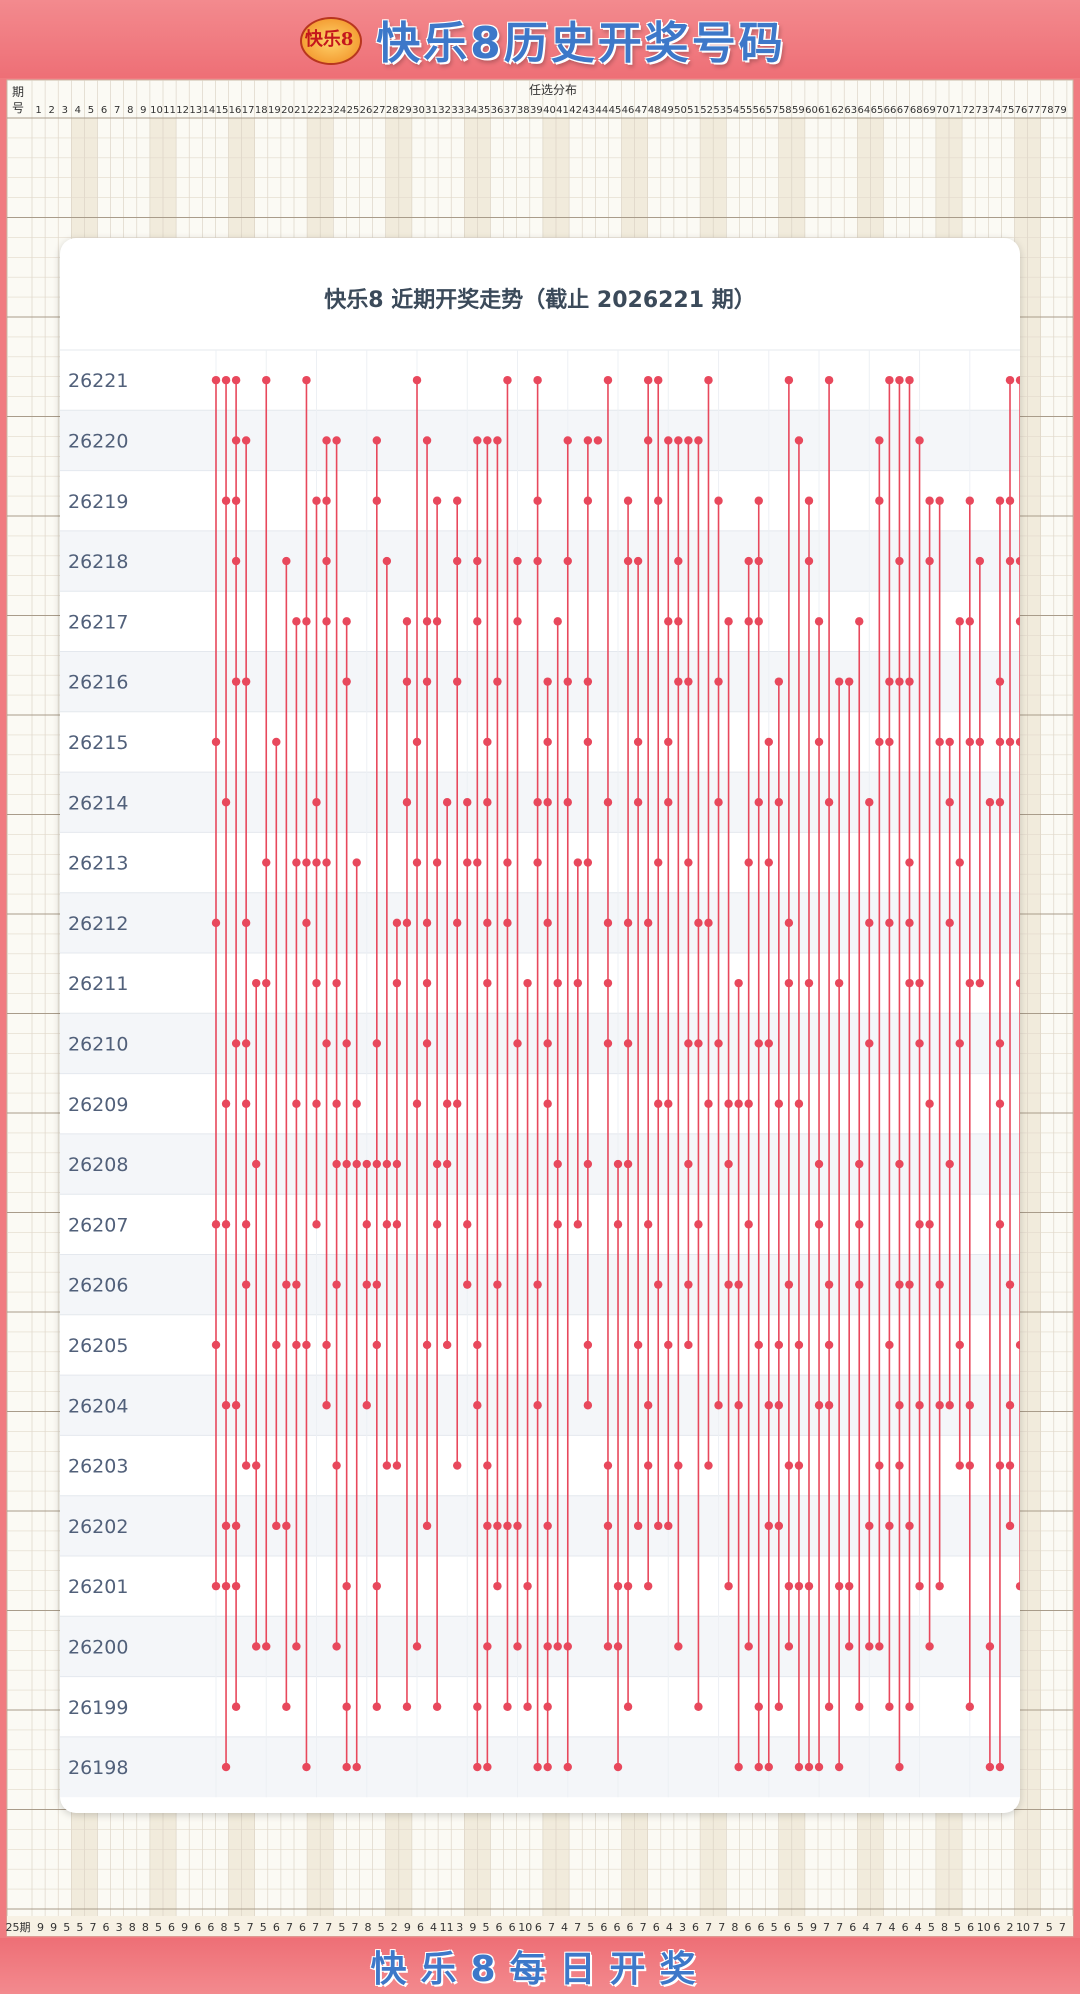 The image size is (1080, 1994). Describe the element at coordinates (261, 110) in the screenshot. I see `grid-number-header: 18` at that location.